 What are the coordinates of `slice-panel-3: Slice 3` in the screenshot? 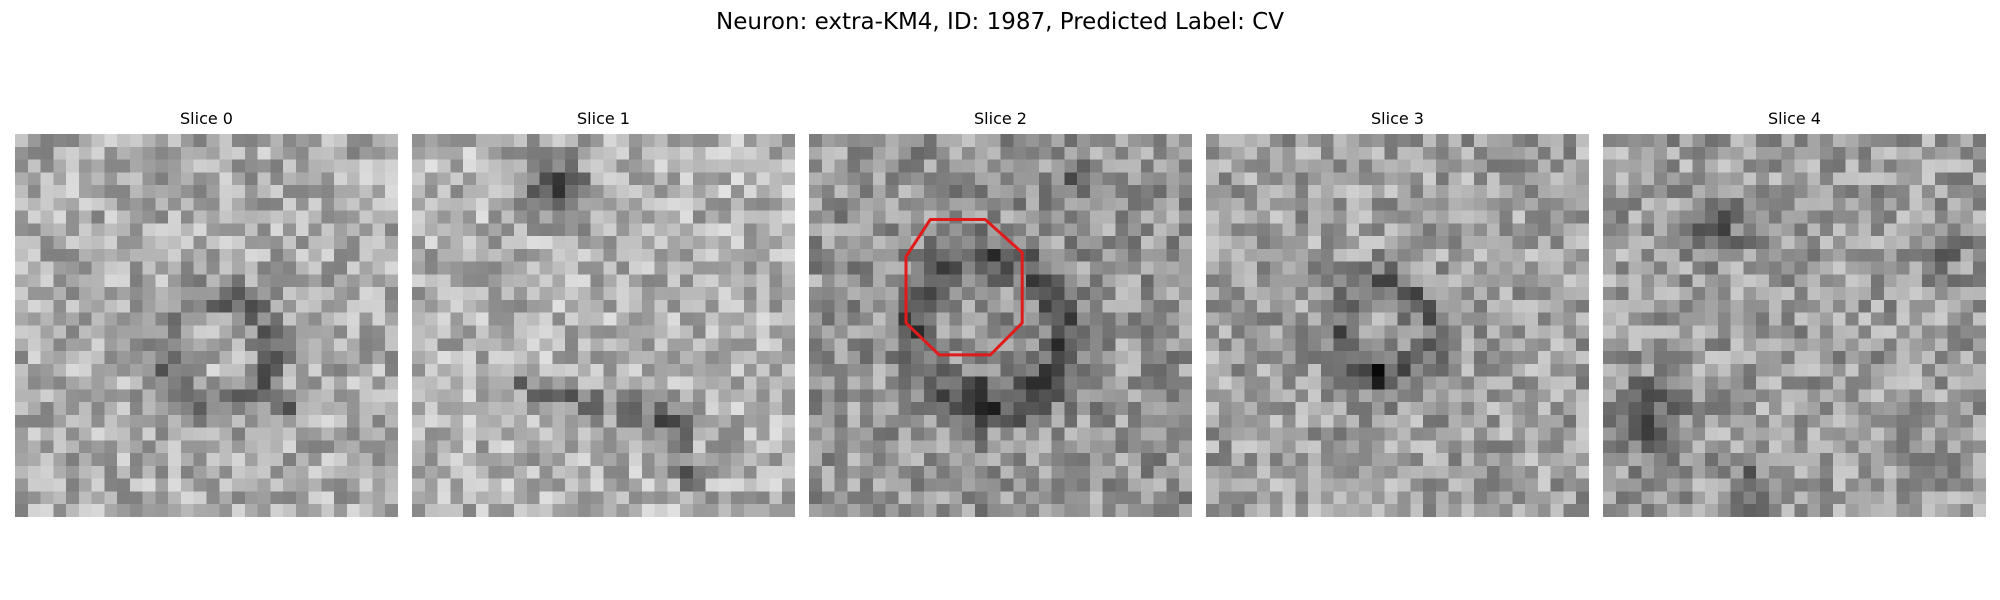 It's located at (1397, 313).